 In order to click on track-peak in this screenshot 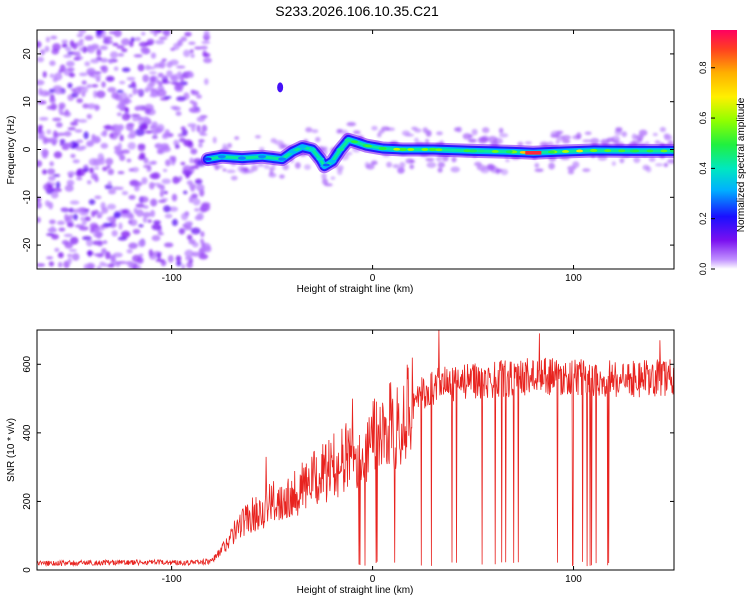, I will do `click(533, 153)`.